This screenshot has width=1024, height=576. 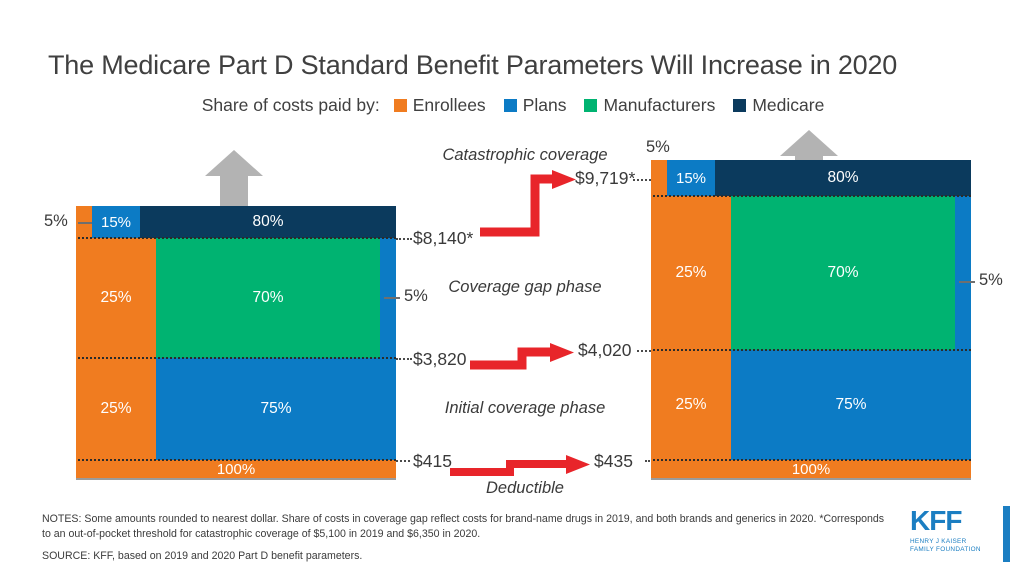 What do you see at coordinates (605, 178) in the screenshot?
I see `threshold-label-catastrophic-2020: $9,719*` at bounding box center [605, 178].